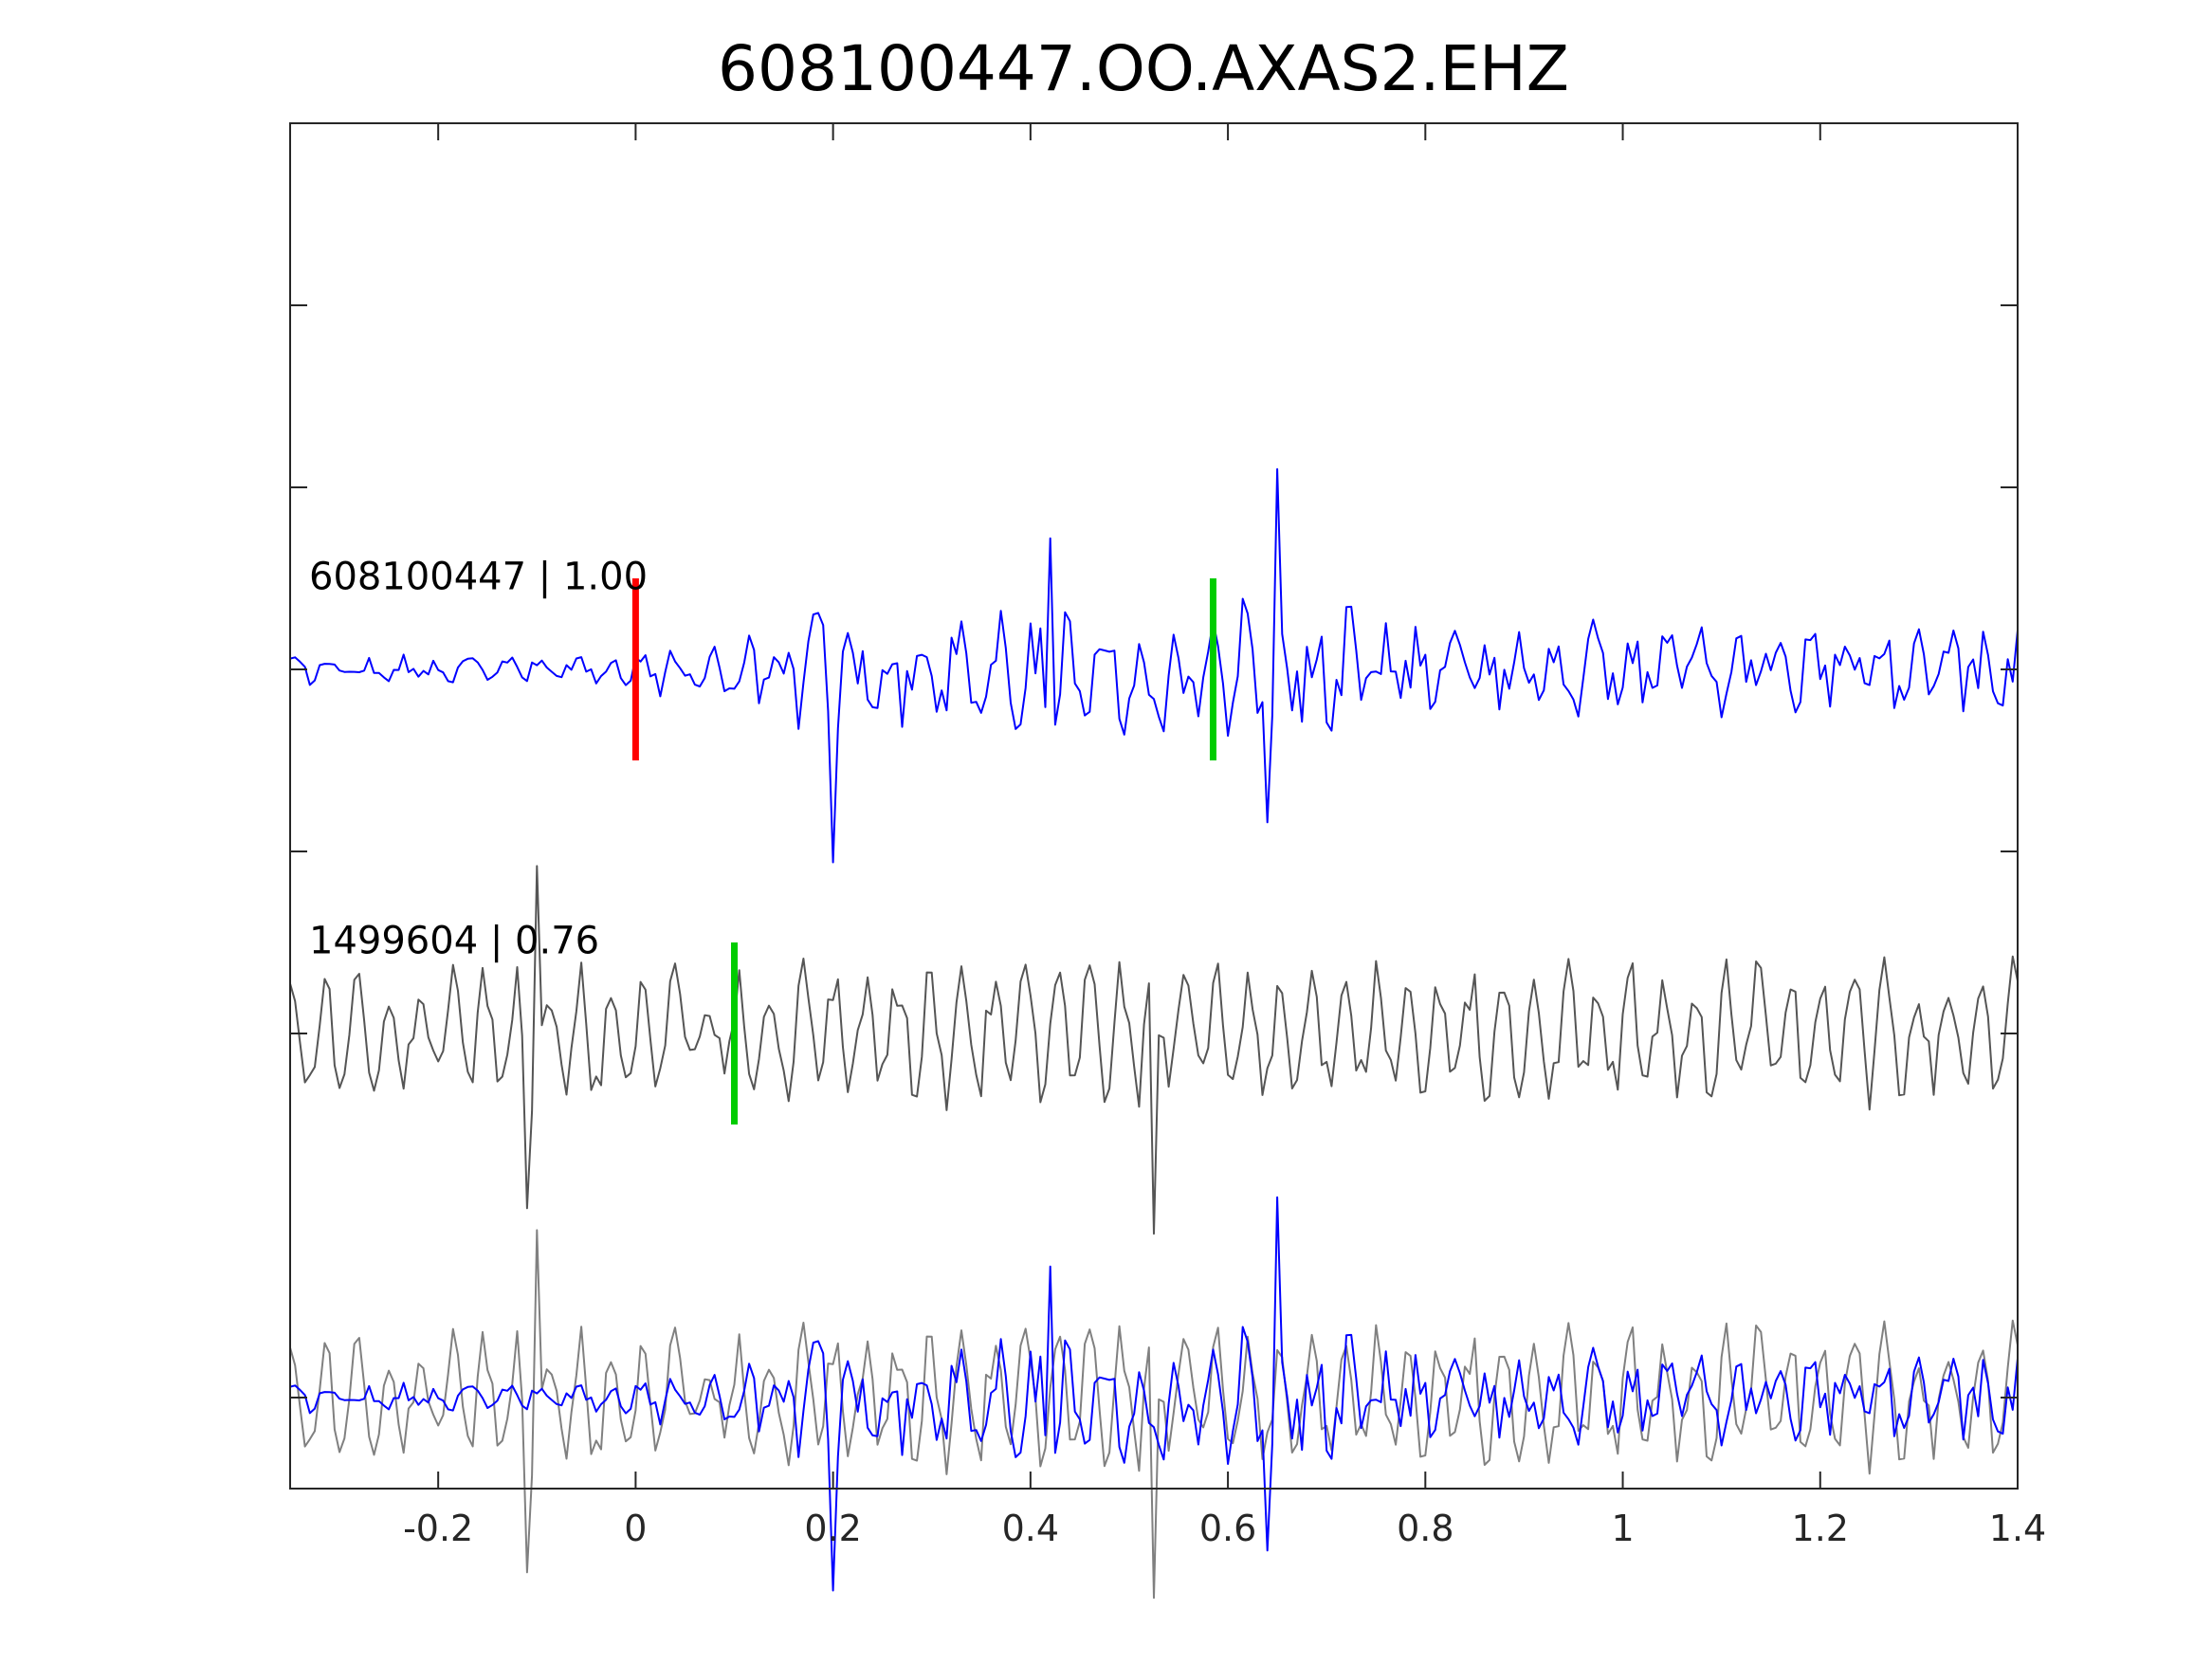  Describe the element at coordinates (1820, 1528) in the screenshot. I see `x-tick-label: 1.2` at that location.